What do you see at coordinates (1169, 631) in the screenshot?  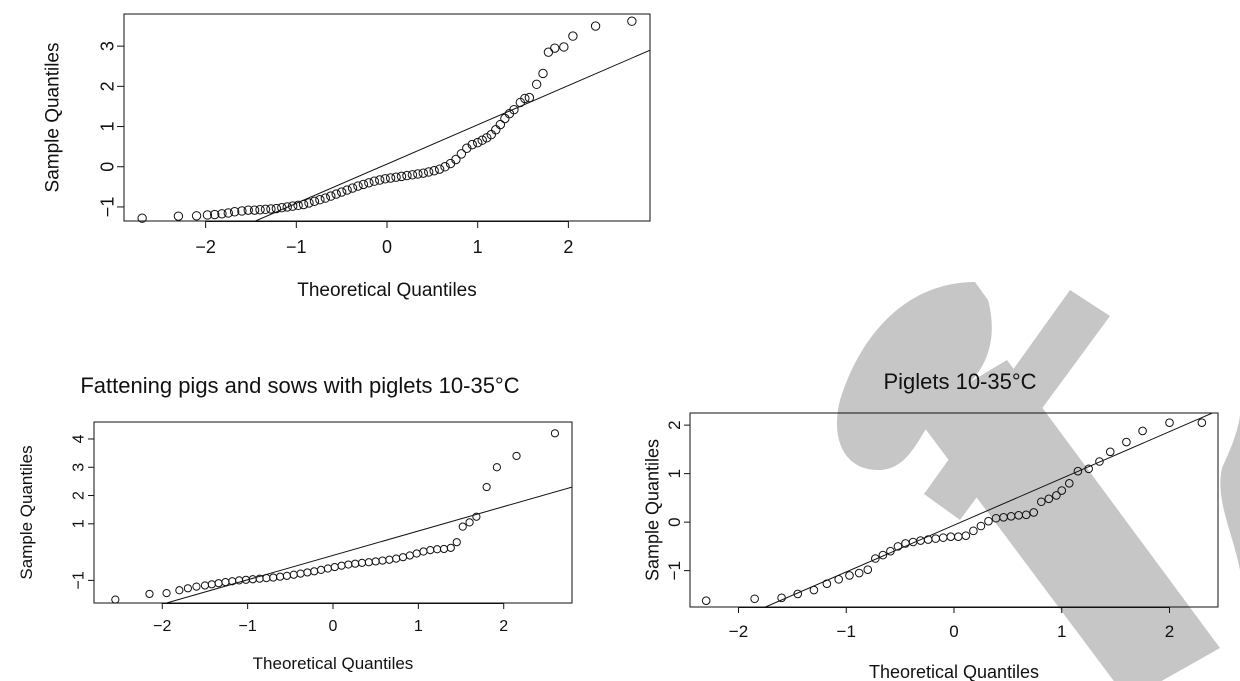 I see `x-tick-label: 2` at bounding box center [1169, 631].